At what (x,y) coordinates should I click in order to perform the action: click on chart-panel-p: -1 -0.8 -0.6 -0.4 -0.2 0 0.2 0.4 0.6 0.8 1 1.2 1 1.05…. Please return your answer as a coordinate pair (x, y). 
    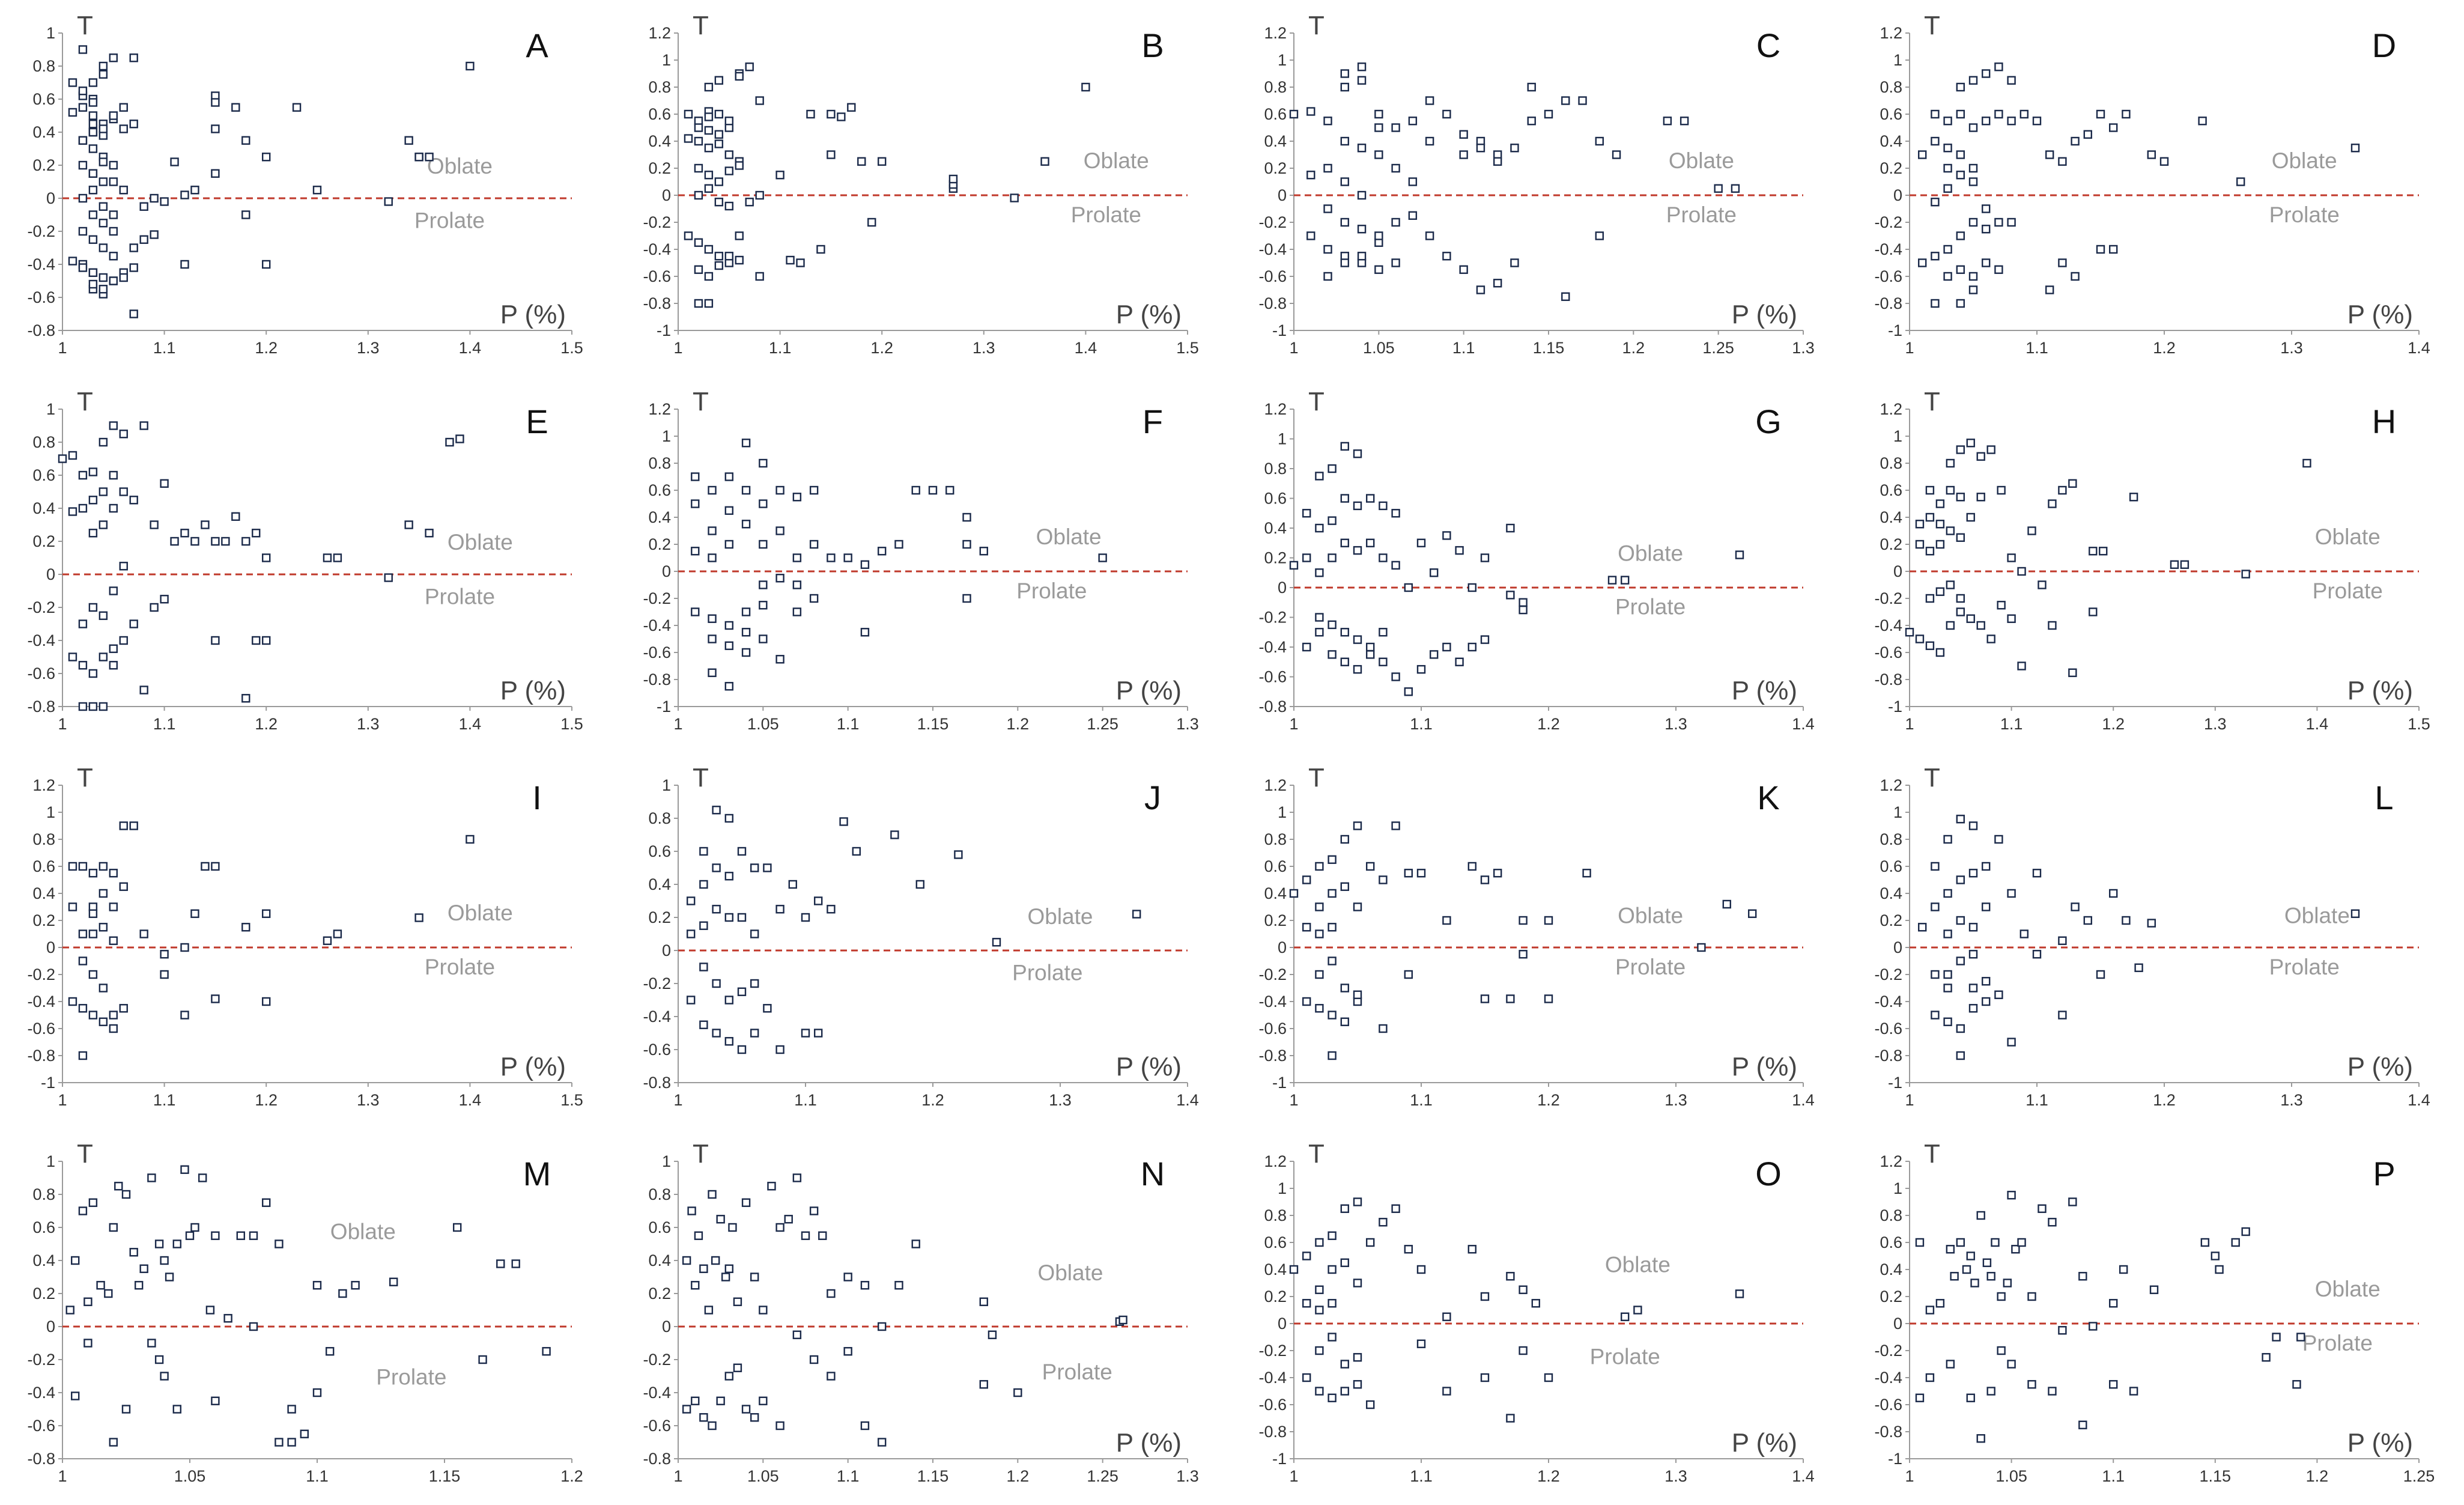
    Looking at the image, I should click on (2155, 1316).